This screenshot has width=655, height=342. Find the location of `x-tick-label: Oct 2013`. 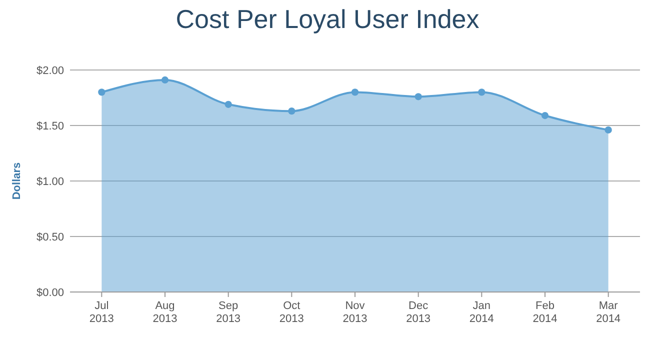

x-tick-label: Oct 2013 is located at coordinates (291, 312).